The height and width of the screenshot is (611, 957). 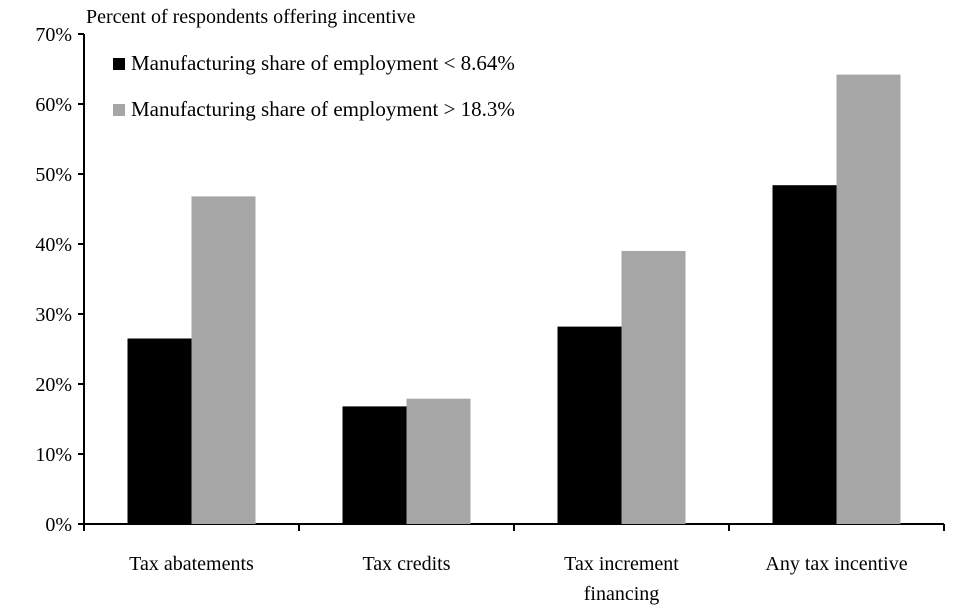 I want to click on y-tick-label: 60%, so click(x=53, y=105).